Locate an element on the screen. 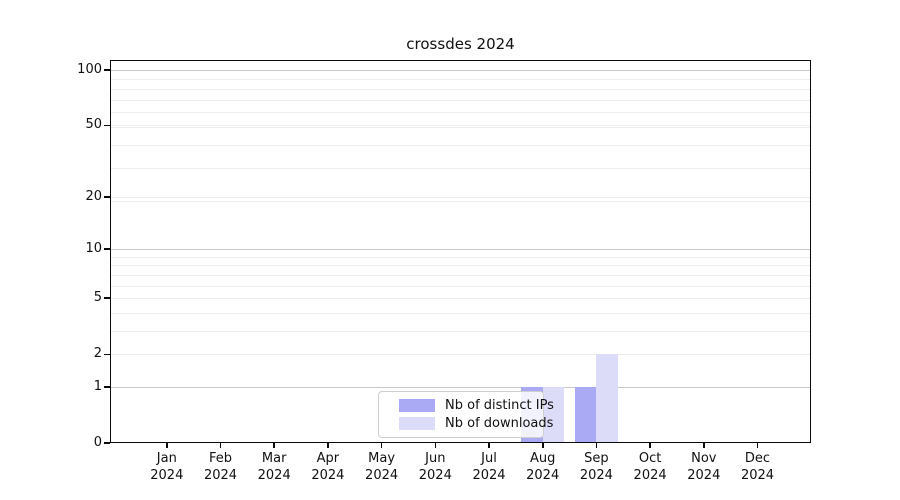 Image resolution: width=900 pixels, height=500 pixels. chart-title: crossdes 2024 is located at coordinates (460, 44).